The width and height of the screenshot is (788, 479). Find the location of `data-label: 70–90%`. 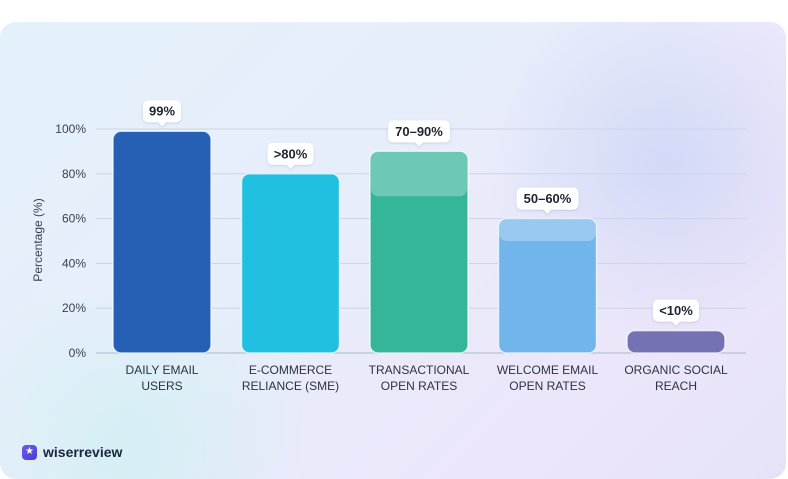

data-label: 70–90% is located at coordinates (419, 131).